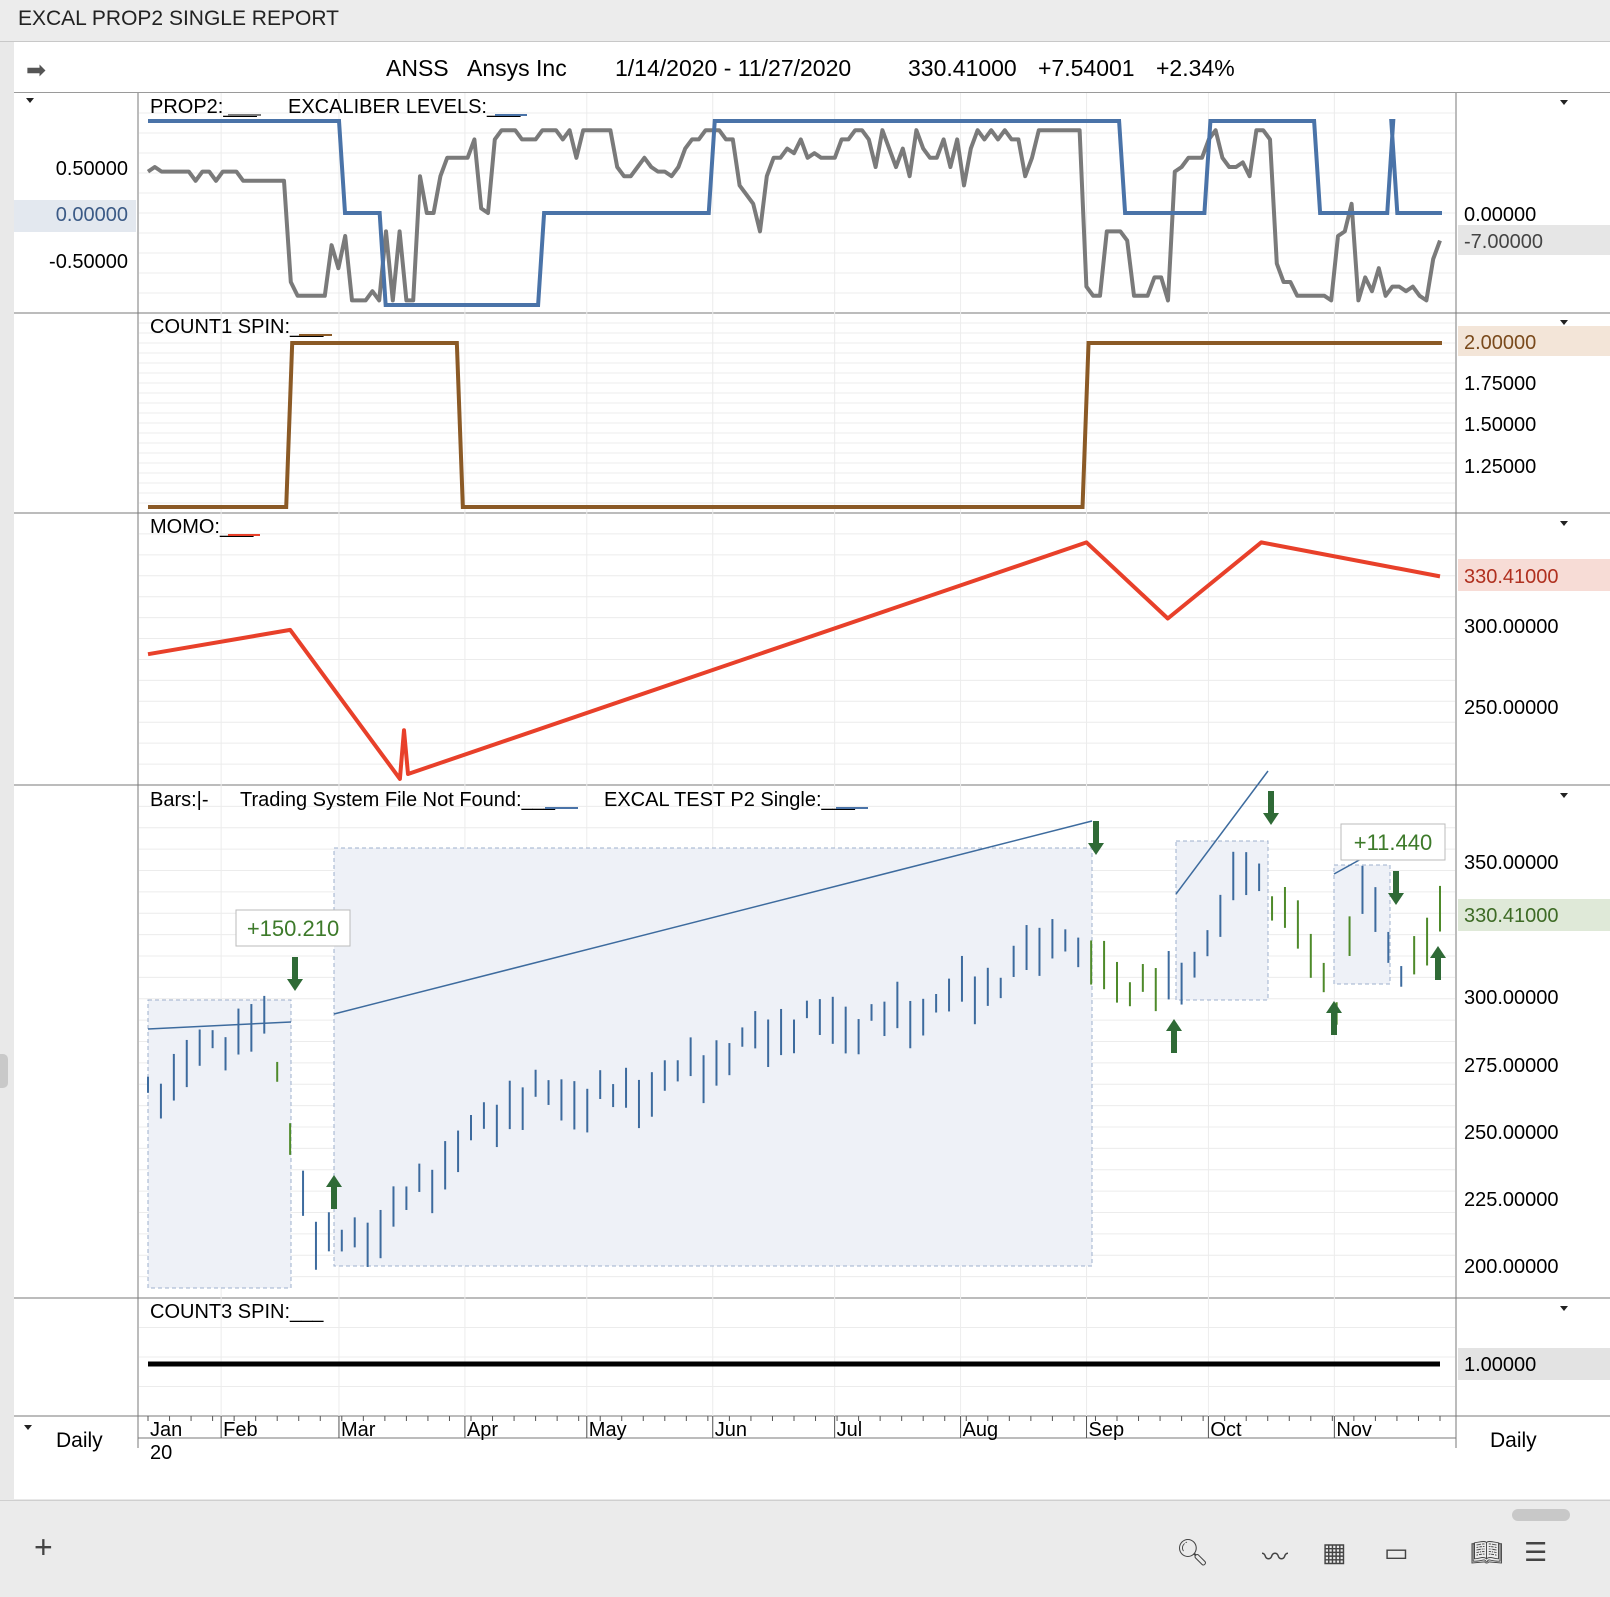 The width and height of the screenshot is (1610, 1597). What do you see at coordinates (1334, 1552) in the screenshot?
I see `grid-icon: ▦` at bounding box center [1334, 1552].